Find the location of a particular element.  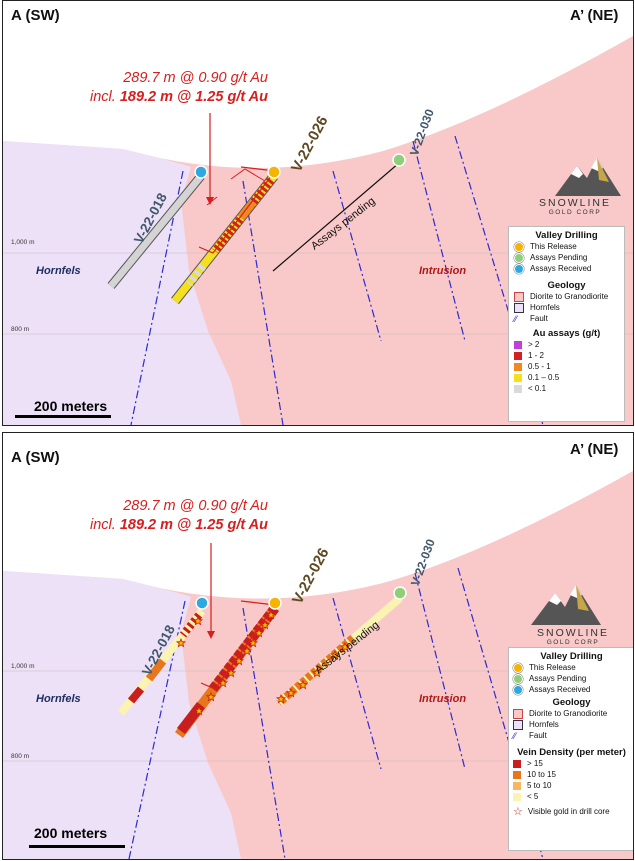

legend-grade-title: Au assays (g/t) is located at coordinates (566, 333).